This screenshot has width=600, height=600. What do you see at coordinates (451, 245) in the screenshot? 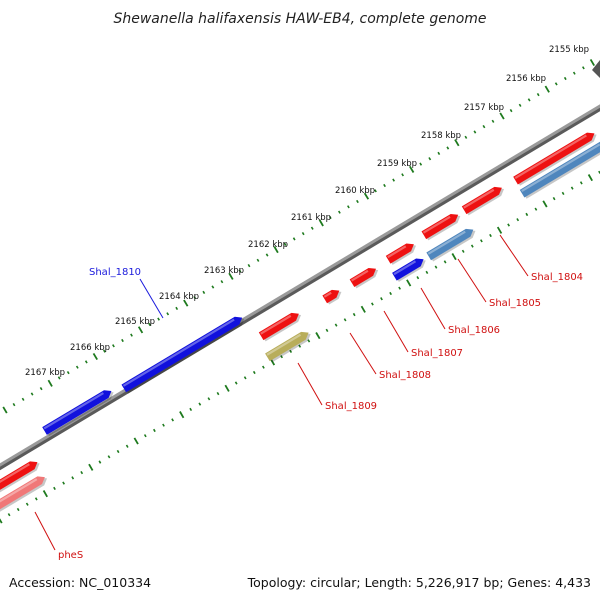
I see `gene-arrow-steel-mid` at bounding box center [451, 245].